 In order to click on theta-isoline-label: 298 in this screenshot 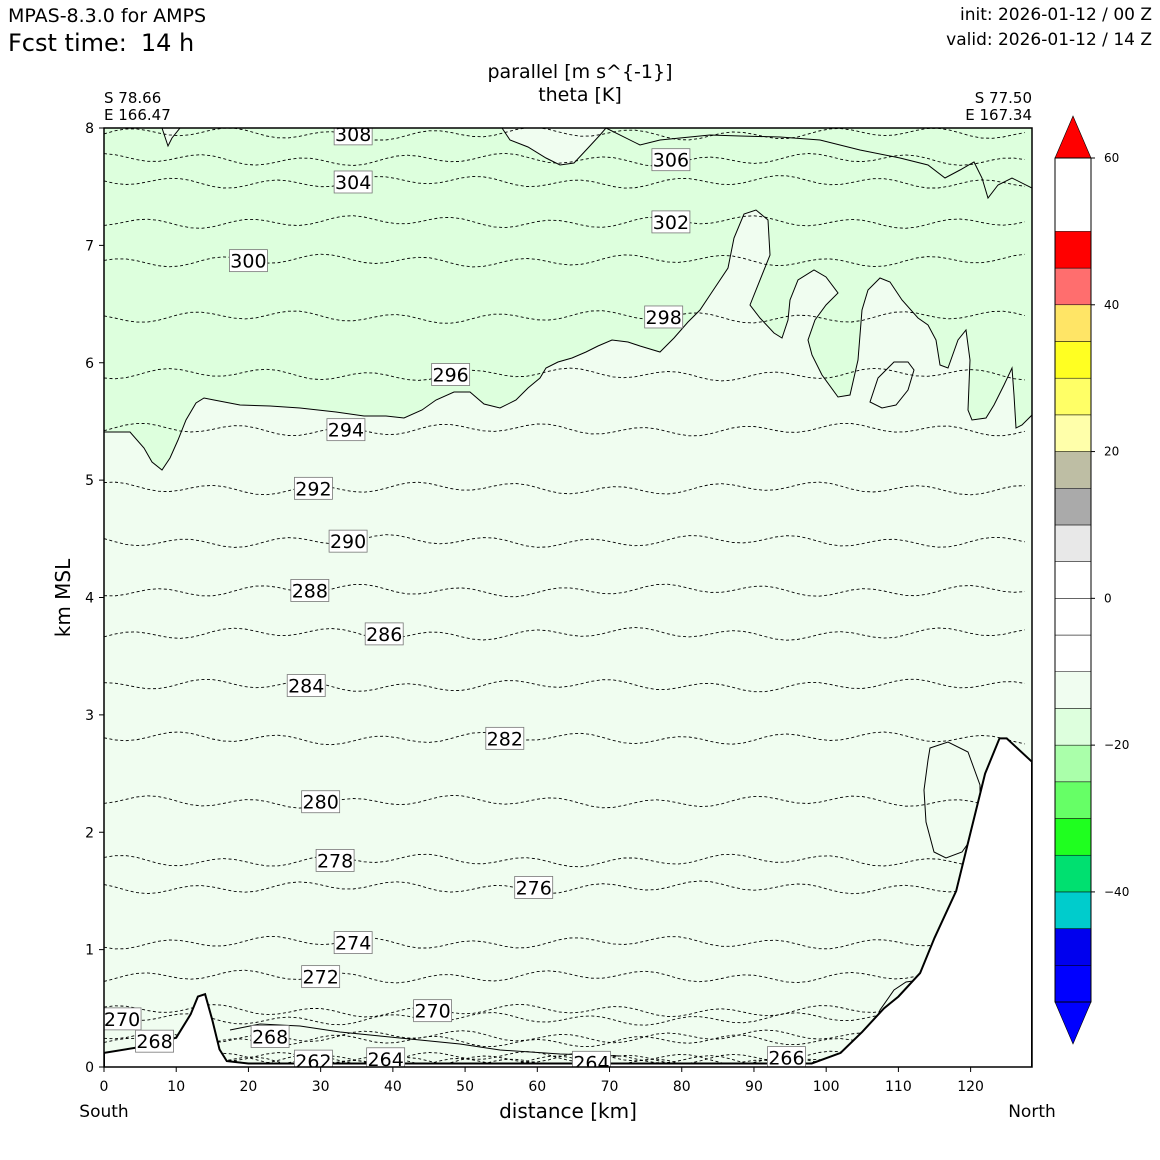, I will do `click(664, 317)`.